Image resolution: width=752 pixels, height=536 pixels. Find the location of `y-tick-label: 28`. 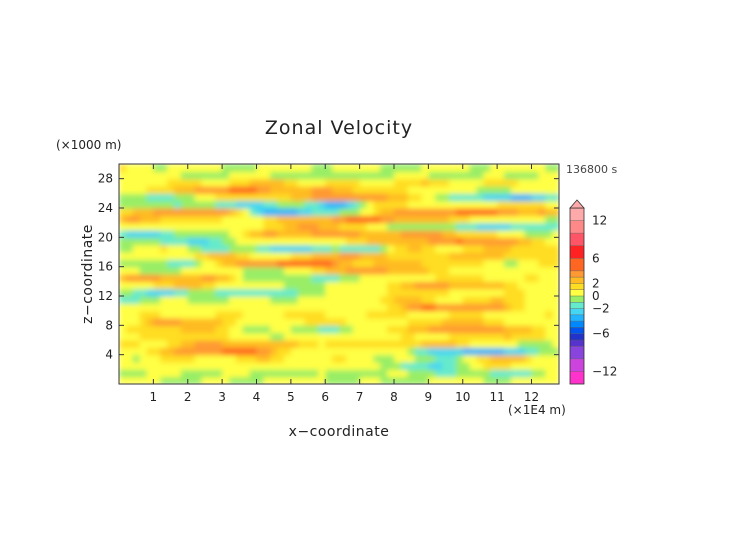

y-tick-label: 28 is located at coordinates (105, 179).